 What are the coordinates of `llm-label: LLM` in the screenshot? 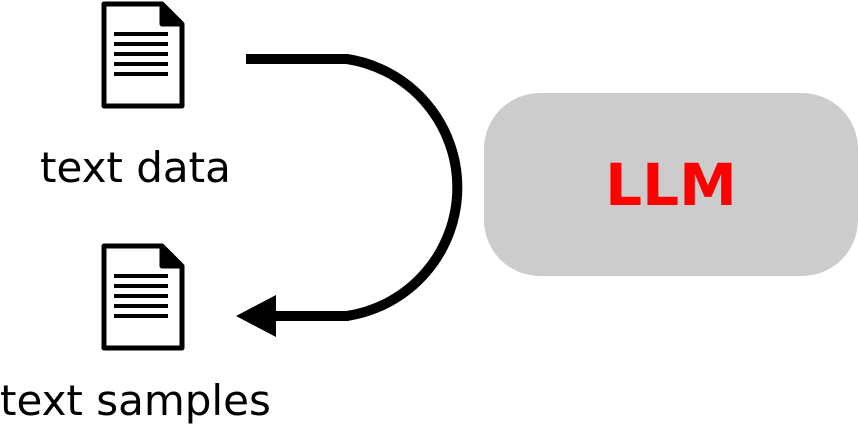 It's located at (671, 184).